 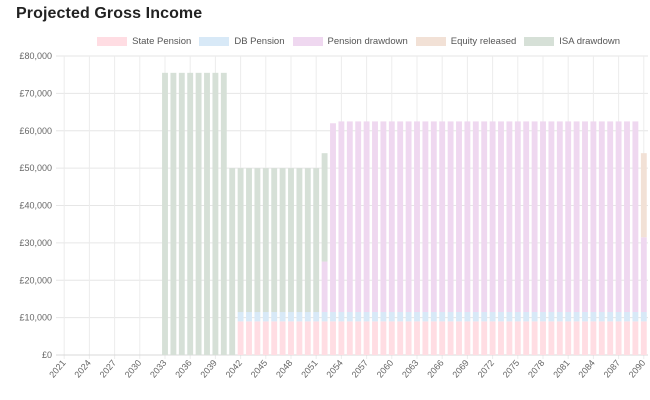 I want to click on bar-isa-drawdown-2039, so click(x=215, y=213).